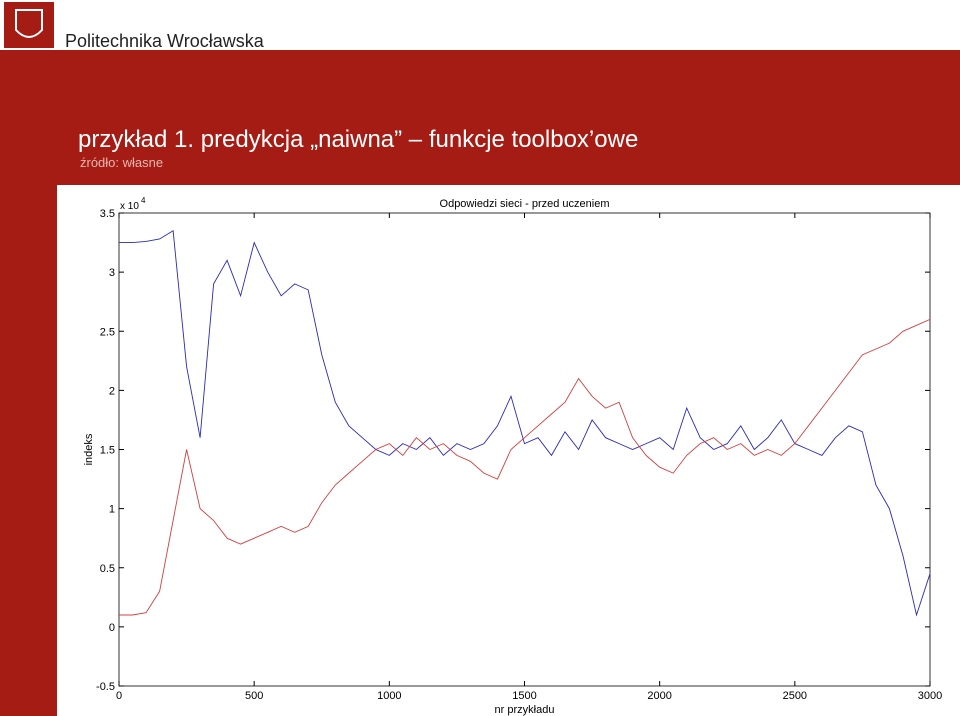  I want to click on x-tick-label: 1000, so click(389, 696).